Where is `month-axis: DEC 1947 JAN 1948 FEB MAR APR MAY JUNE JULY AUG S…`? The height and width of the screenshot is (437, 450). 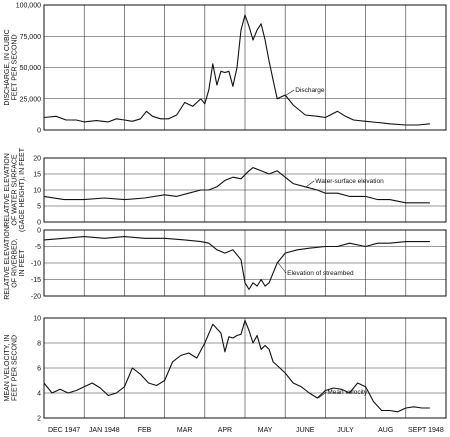 month-axis: DEC 1947 JAN 1948 FEB MAR APR MAY JUNE JULY AUG S… is located at coordinates (246, 430).